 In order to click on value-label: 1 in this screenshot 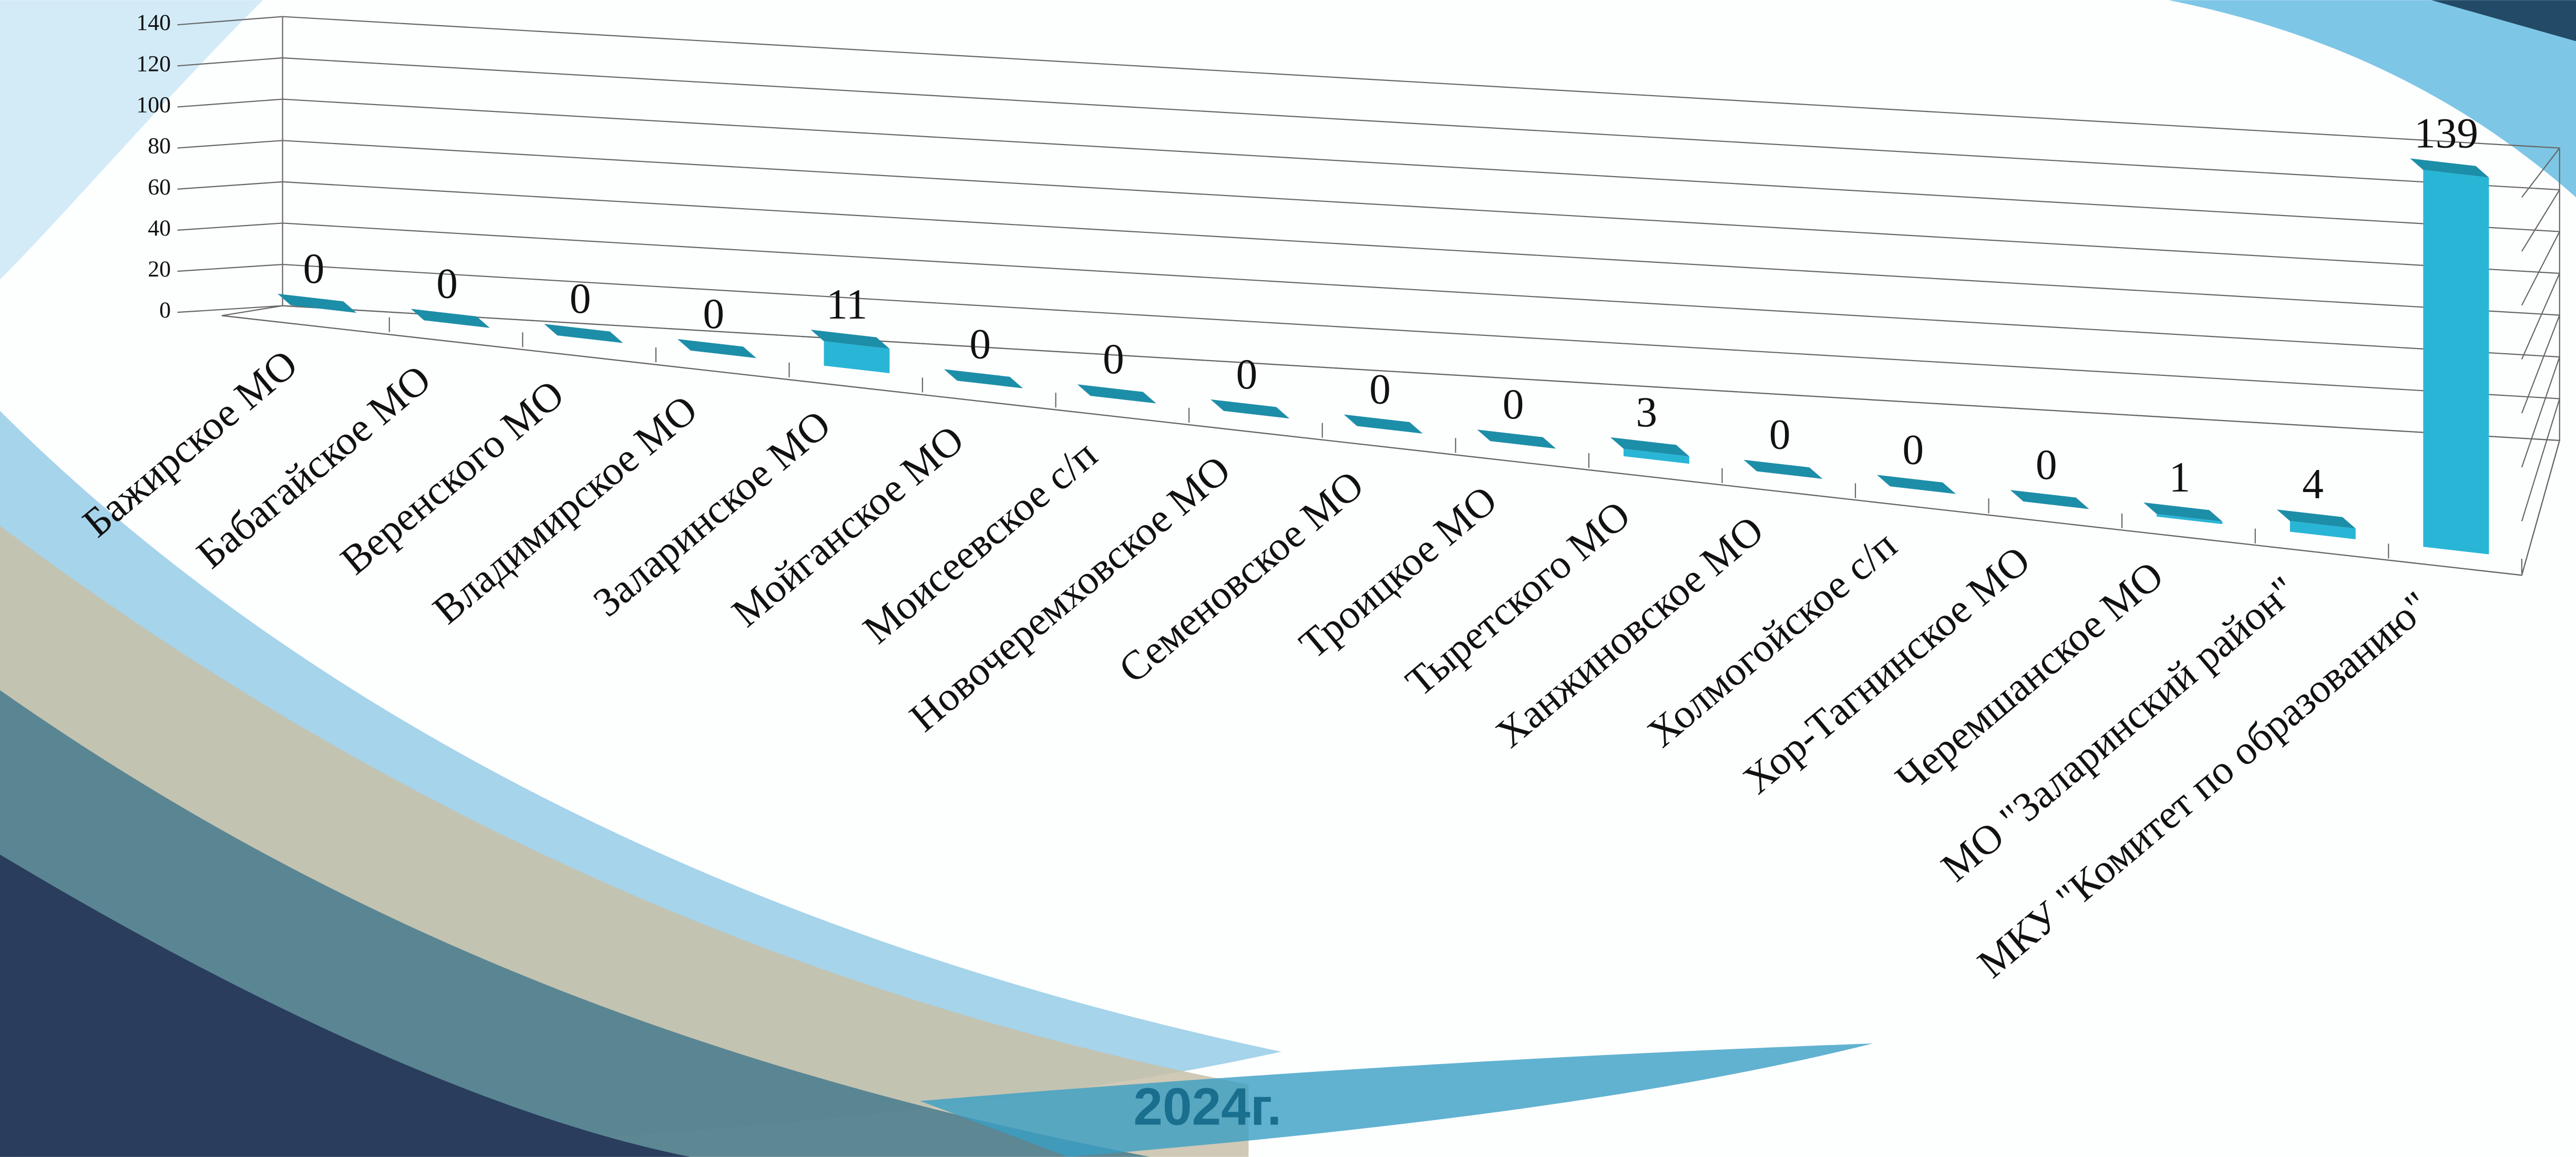, I will do `click(2180, 477)`.